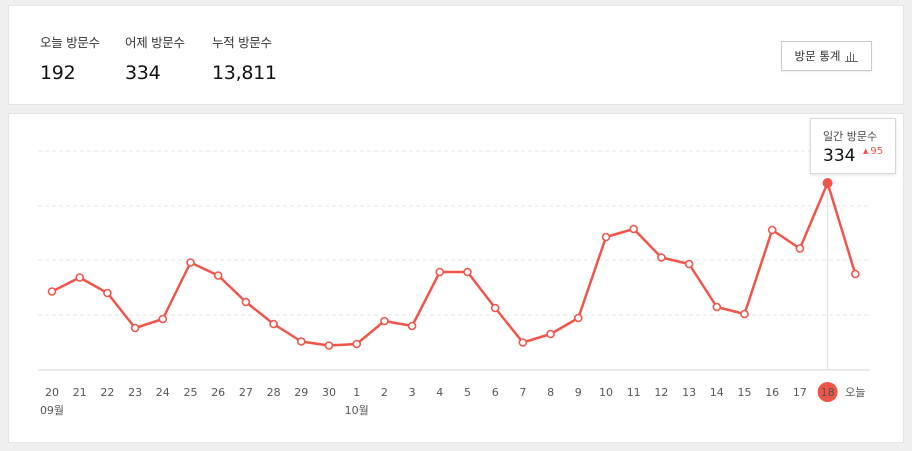 The width and height of the screenshot is (912, 451). I want to click on x-tick-label: 10, so click(606, 392).